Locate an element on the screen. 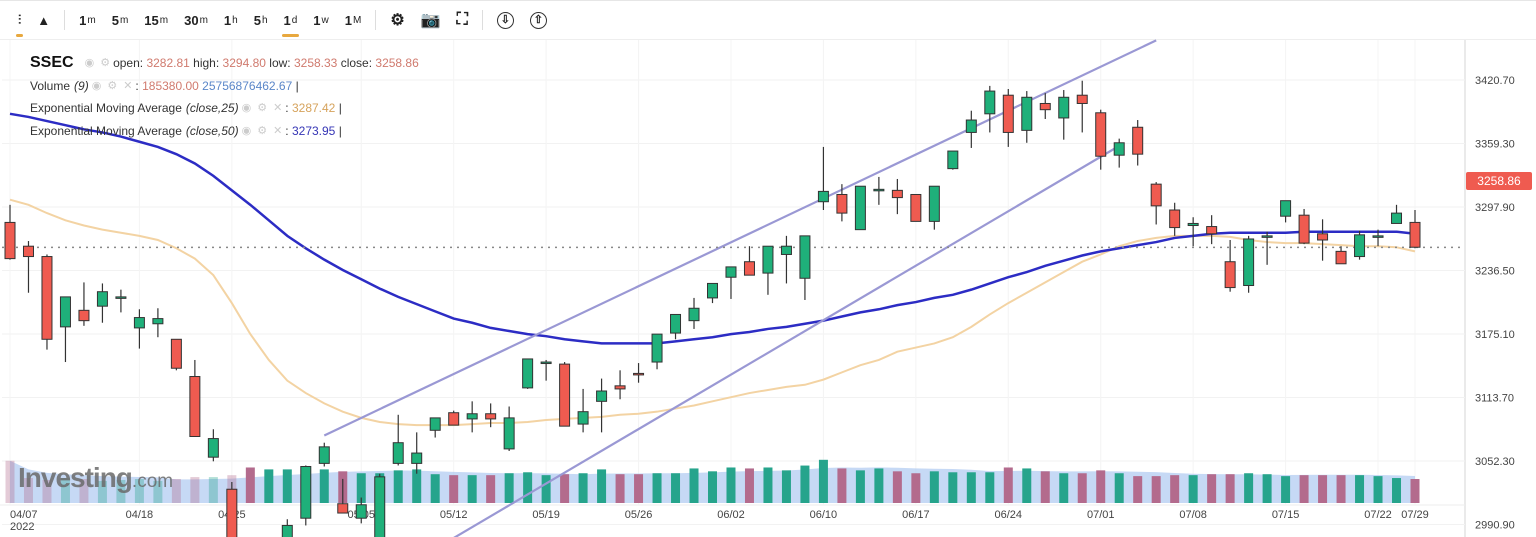 This screenshot has width=1536, height=537. fullscreen-button: ⛶ is located at coordinates (462, 20).